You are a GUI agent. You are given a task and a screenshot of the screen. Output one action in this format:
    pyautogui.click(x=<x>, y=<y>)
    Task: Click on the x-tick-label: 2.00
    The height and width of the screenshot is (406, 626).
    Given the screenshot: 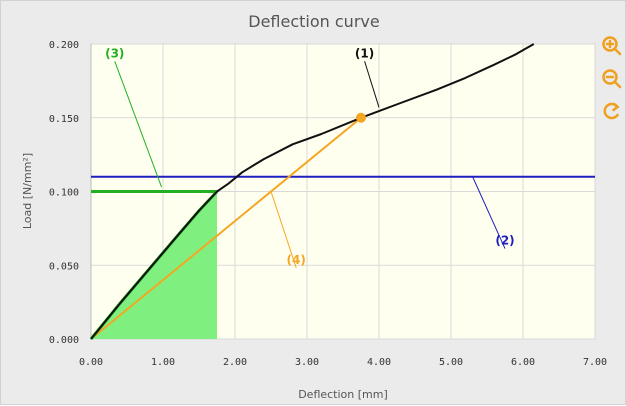 What is the action you would take?
    pyautogui.click(x=235, y=362)
    